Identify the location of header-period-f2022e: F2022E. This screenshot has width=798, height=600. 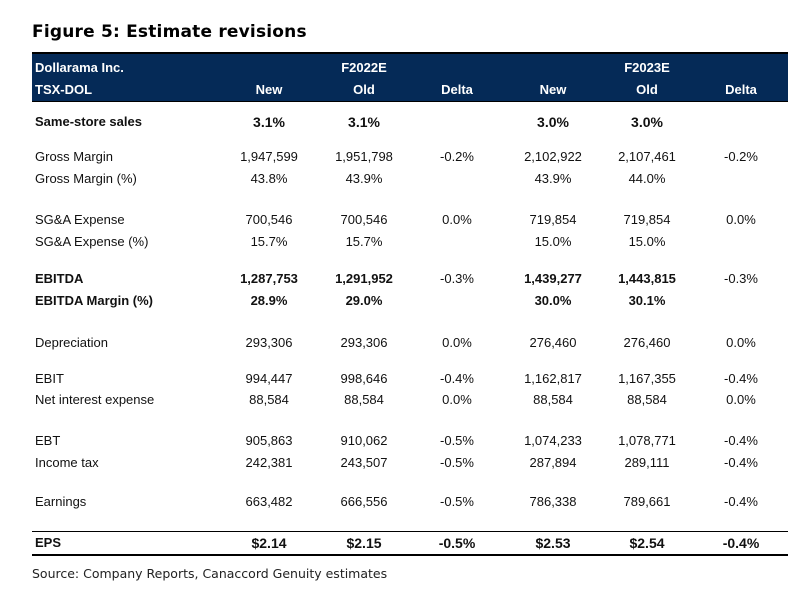
(364, 67).